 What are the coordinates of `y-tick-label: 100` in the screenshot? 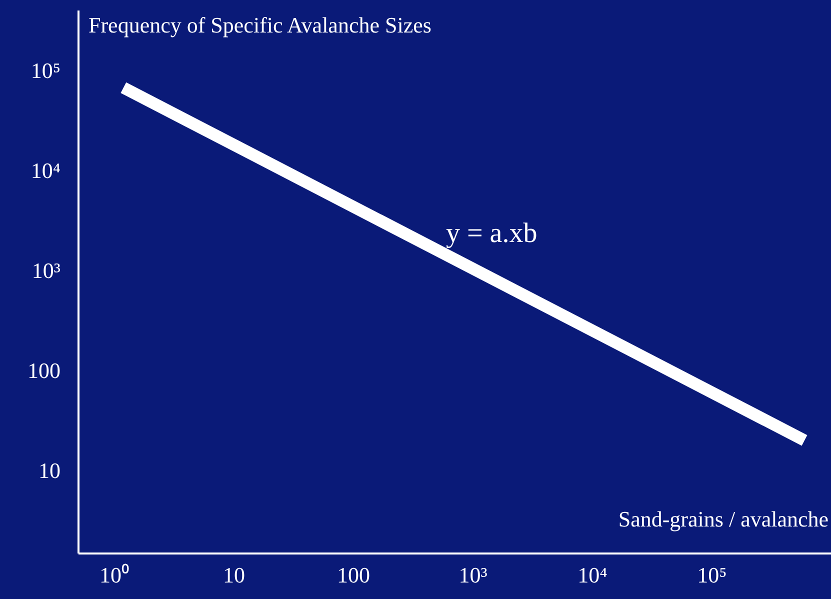 It's located at (44, 370).